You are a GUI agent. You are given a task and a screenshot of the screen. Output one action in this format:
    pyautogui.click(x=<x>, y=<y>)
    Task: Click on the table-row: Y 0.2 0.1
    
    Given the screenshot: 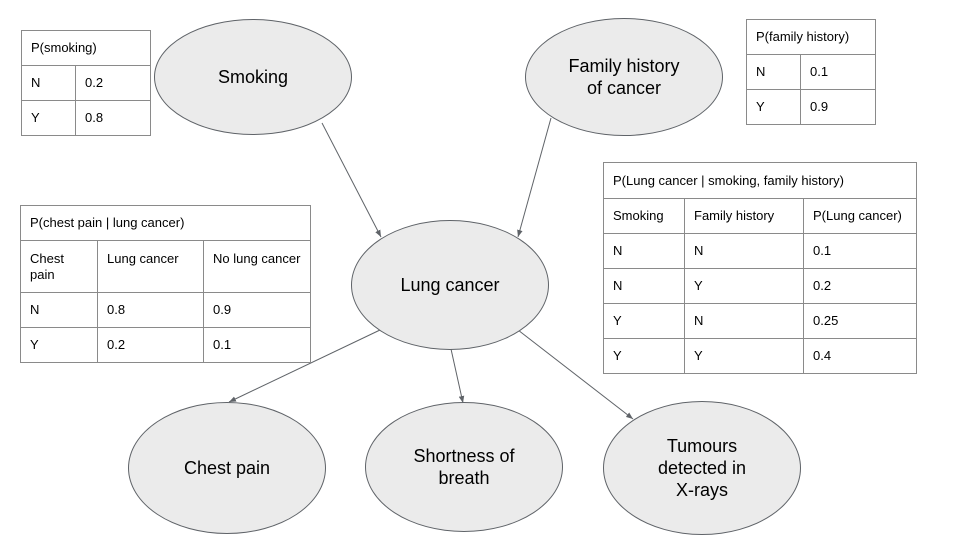 What is the action you would take?
    pyautogui.click(x=165, y=345)
    